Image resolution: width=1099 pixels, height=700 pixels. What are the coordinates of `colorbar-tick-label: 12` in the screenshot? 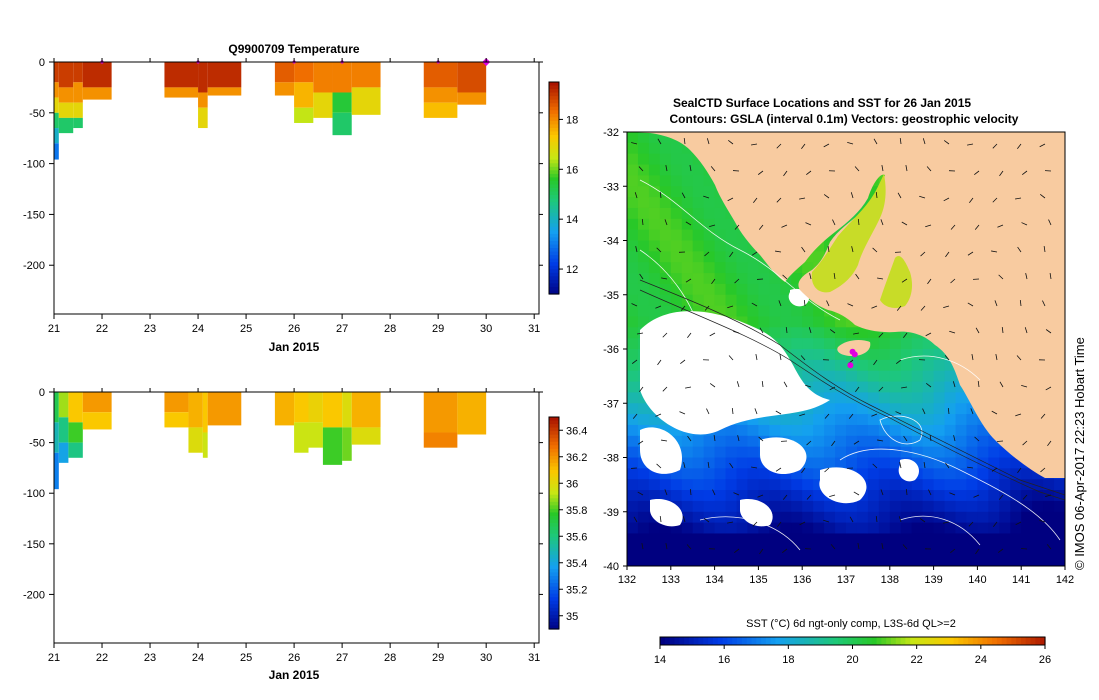 It's located at (572, 270).